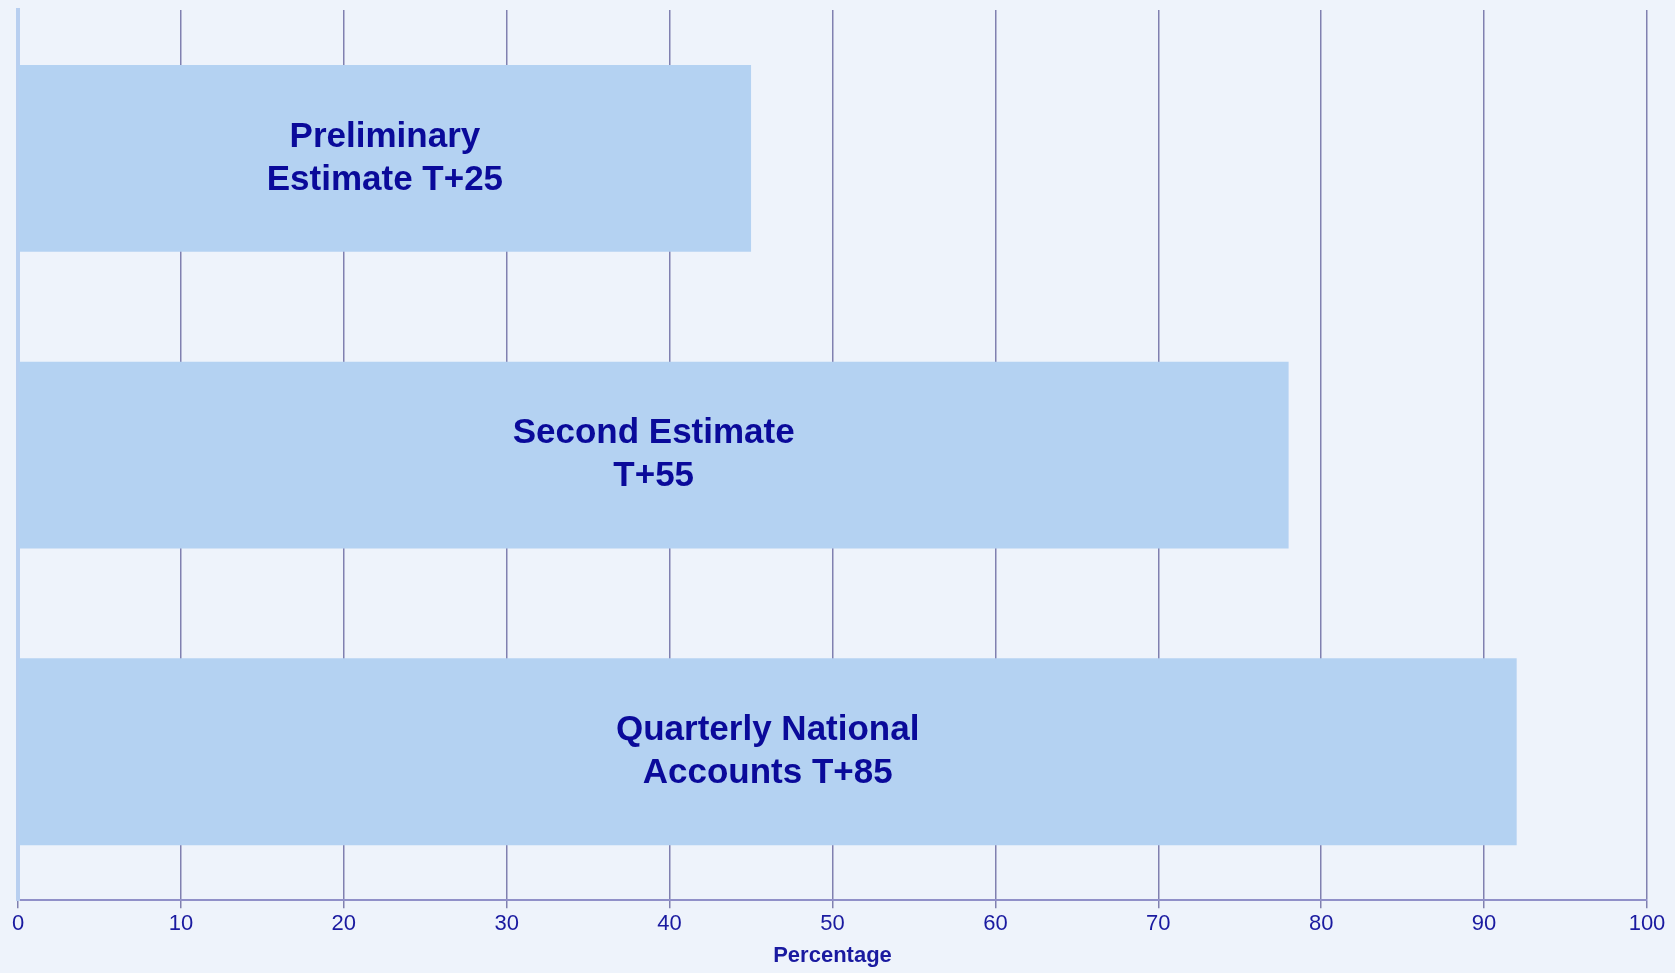  What do you see at coordinates (506, 923) in the screenshot?
I see `x-tick-label: 30` at bounding box center [506, 923].